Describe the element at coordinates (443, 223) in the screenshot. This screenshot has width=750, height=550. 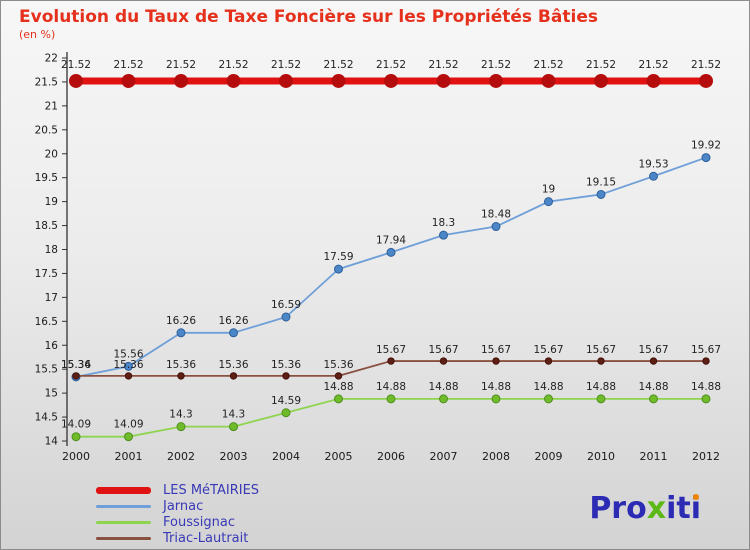
I see `value-label: 18.3` at that location.